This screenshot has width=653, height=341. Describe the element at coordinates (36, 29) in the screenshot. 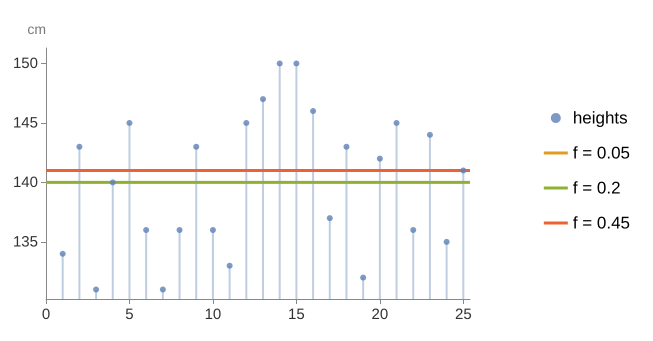

I see `y-axis-title: cm` at that location.